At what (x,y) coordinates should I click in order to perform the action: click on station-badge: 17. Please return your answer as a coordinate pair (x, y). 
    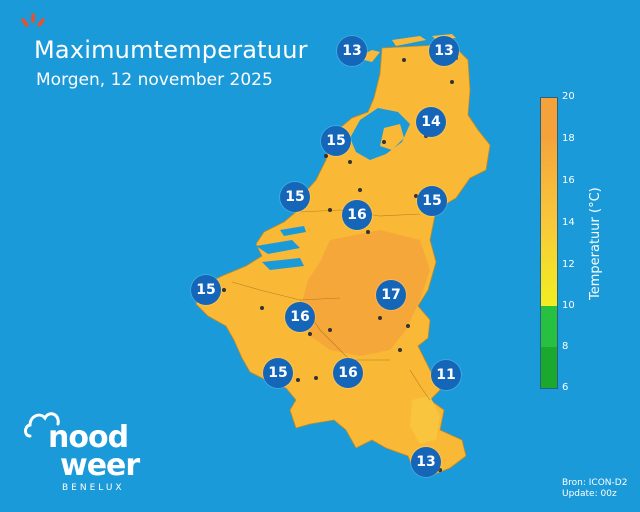
    Looking at the image, I should click on (391, 295).